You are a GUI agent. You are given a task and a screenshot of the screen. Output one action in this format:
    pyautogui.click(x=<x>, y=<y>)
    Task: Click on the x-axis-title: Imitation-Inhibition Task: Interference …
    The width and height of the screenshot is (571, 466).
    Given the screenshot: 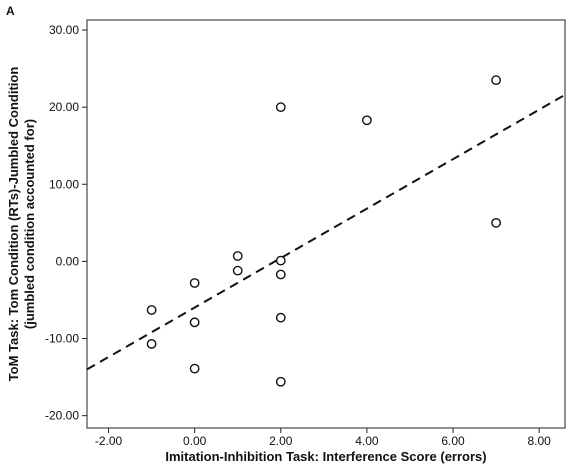 What is the action you would take?
    pyautogui.click(x=325, y=456)
    